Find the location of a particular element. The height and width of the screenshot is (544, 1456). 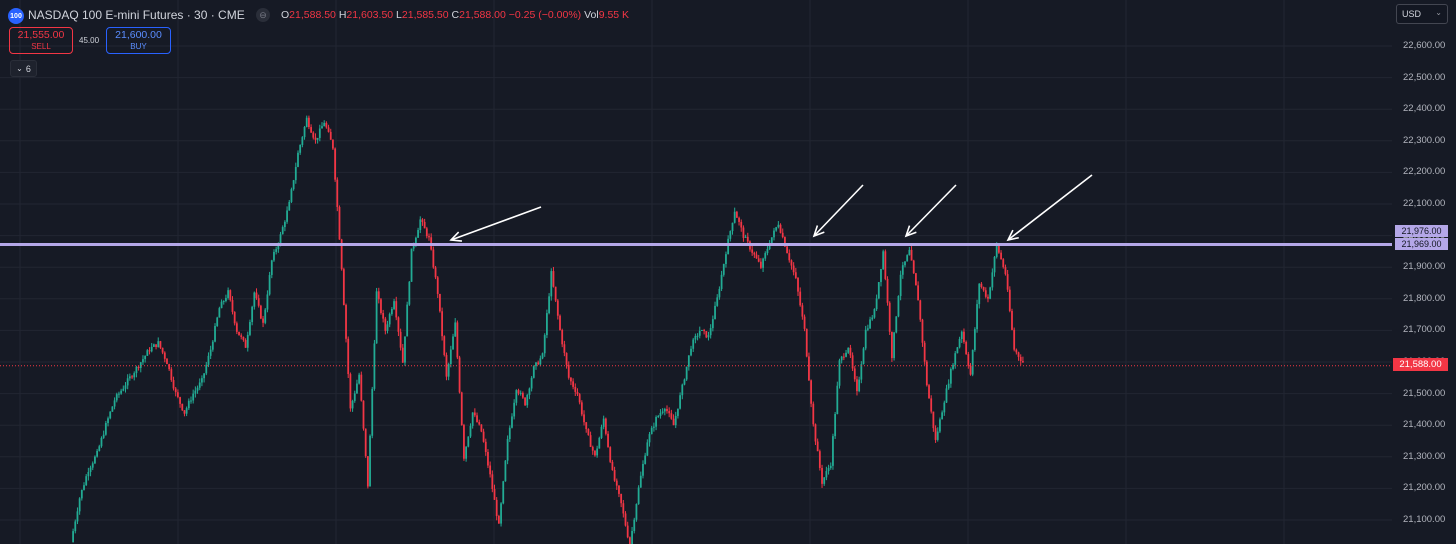

market-status-icon: ⊖ is located at coordinates (263, 15).